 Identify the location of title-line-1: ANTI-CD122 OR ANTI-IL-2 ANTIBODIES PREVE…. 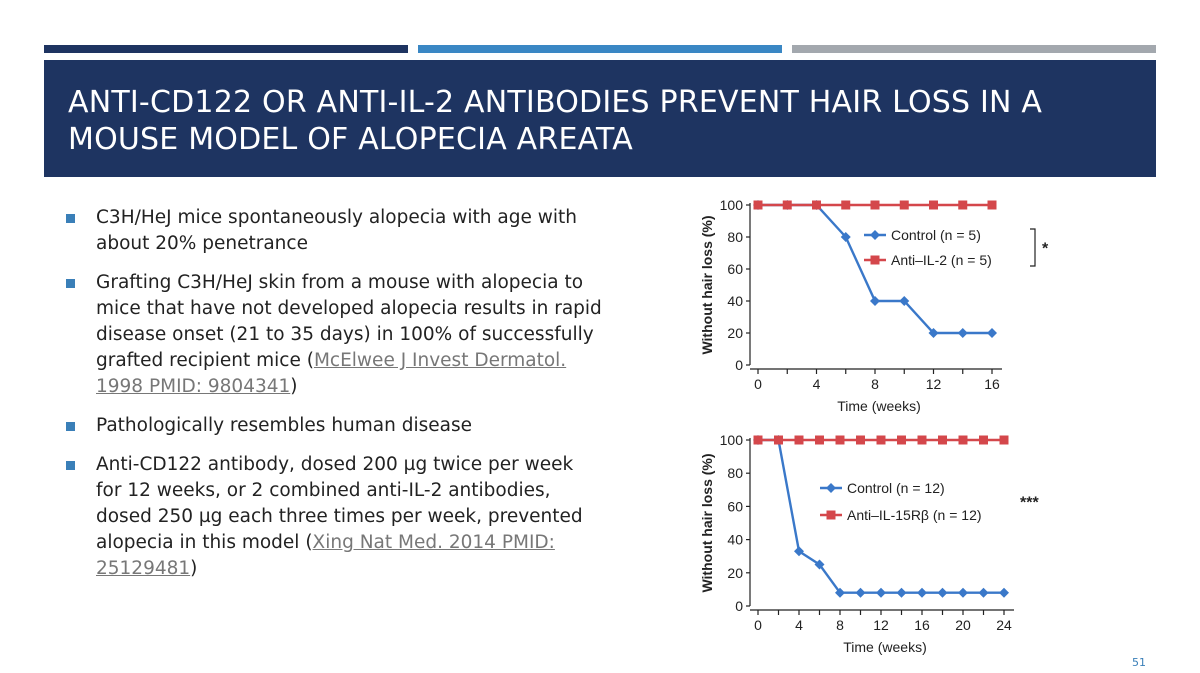
(555, 102).